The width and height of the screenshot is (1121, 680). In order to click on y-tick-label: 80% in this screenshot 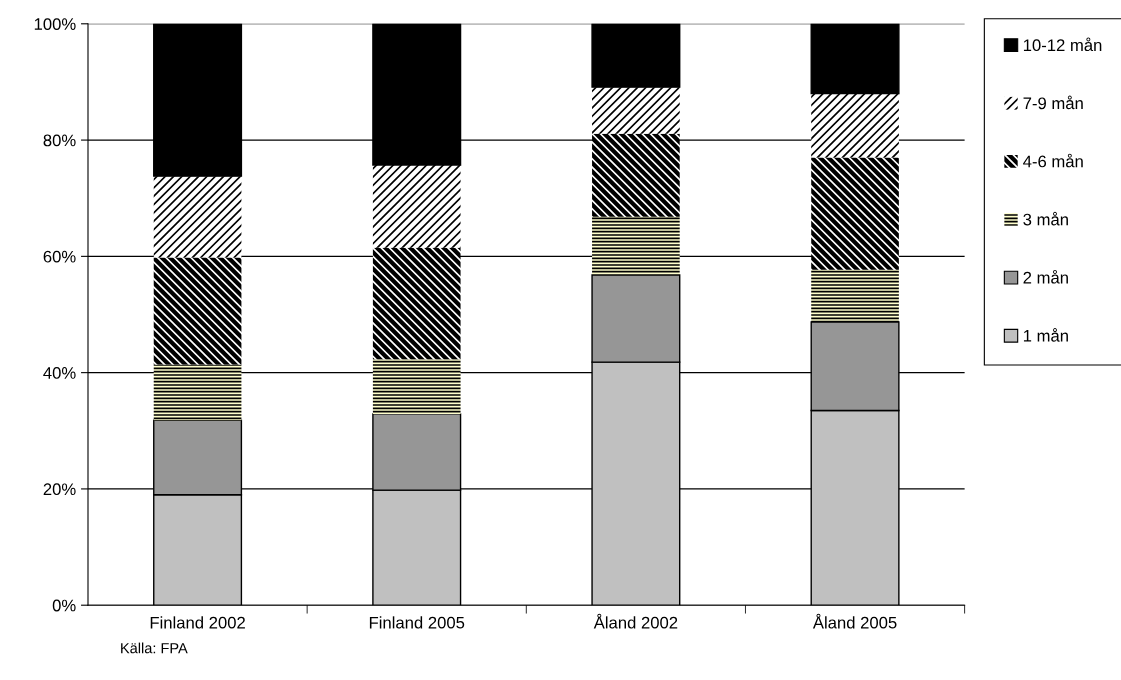, I will do `click(59, 140)`.